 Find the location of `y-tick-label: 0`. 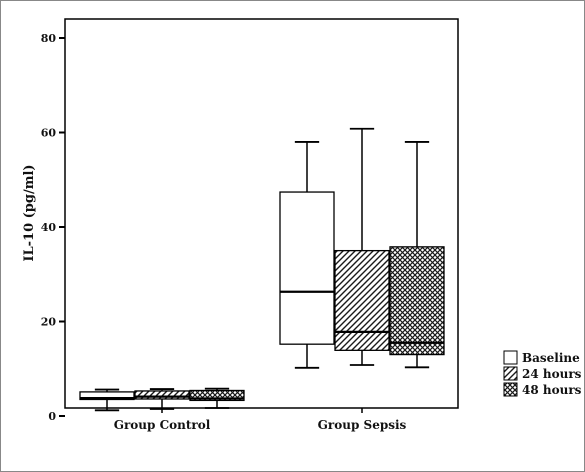

y-tick-label: 0 is located at coordinates (52, 416).